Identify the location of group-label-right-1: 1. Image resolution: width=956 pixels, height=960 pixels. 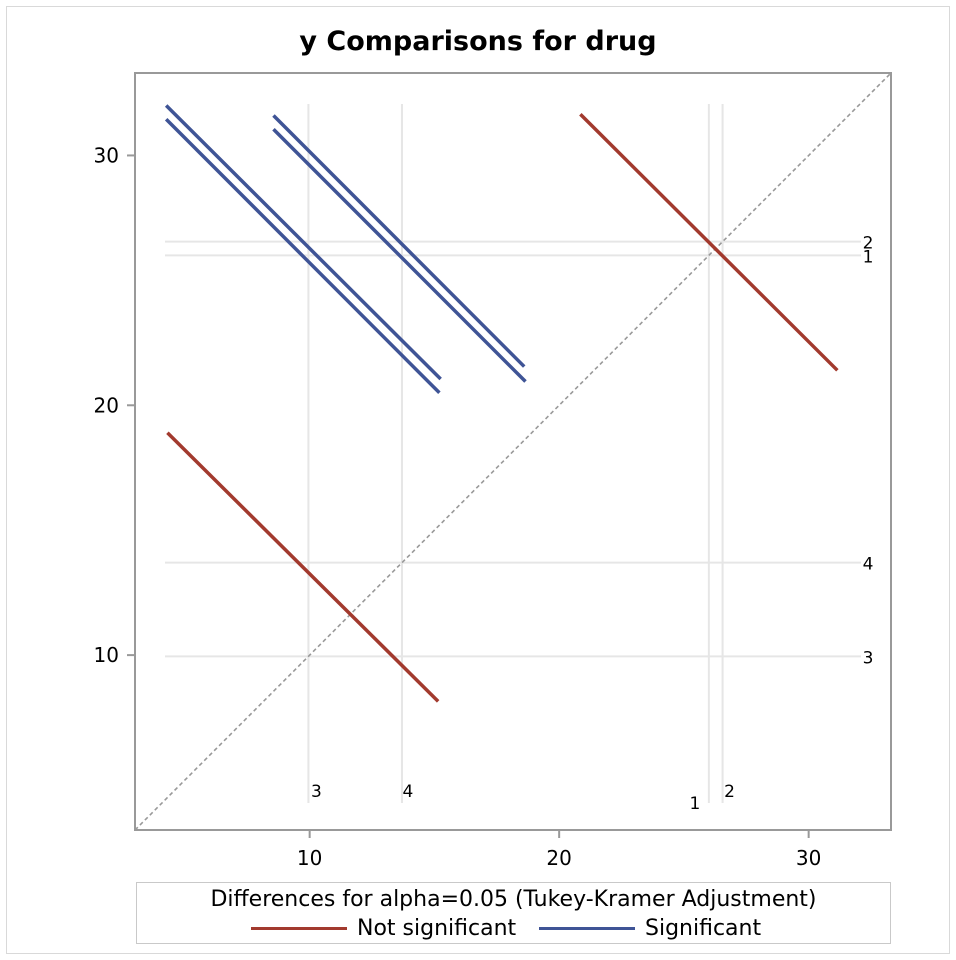
(868, 257).